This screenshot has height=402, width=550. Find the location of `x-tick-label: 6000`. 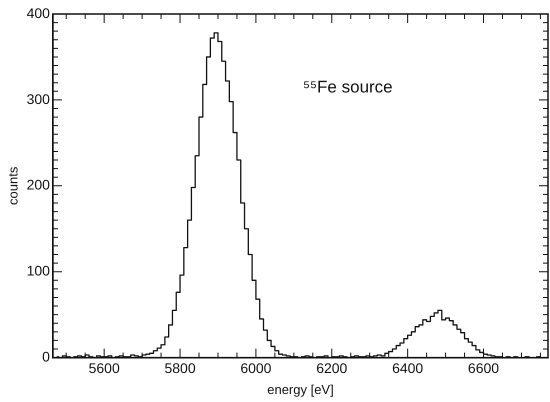

x-tick-label: 6000 is located at coordinates (256, 368).